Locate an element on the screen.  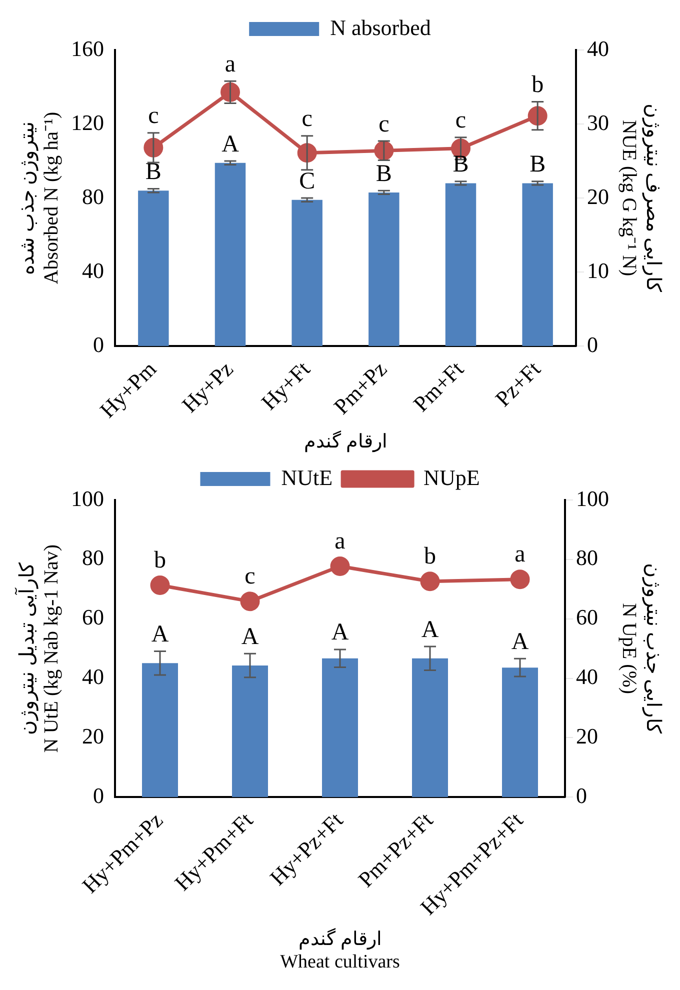
y2-tick-label: 10 is located at coordinates (598, 270).